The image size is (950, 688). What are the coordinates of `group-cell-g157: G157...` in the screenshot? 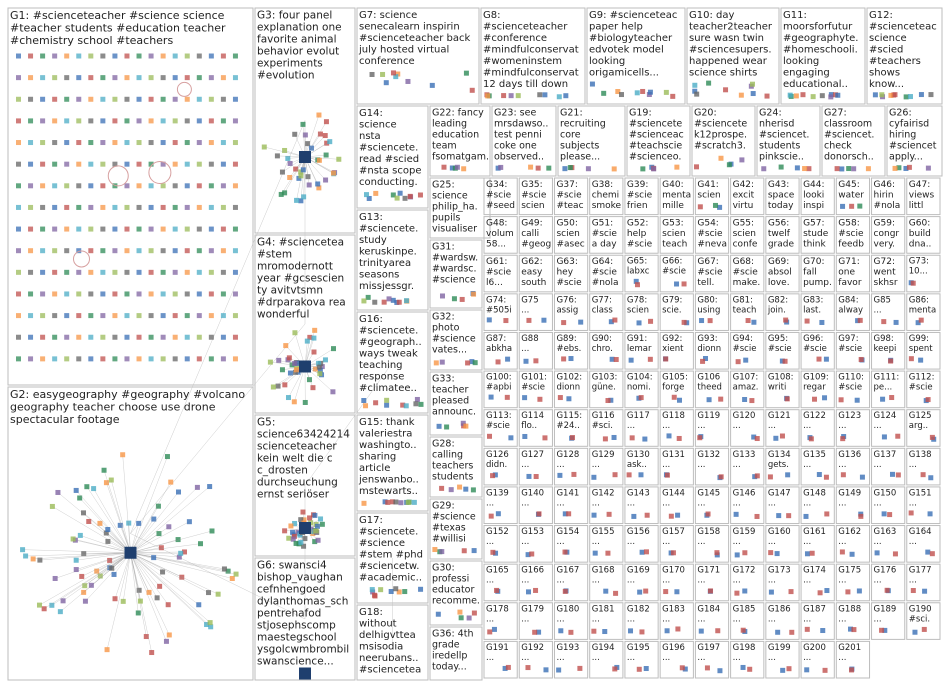 It's located at (676, 544).